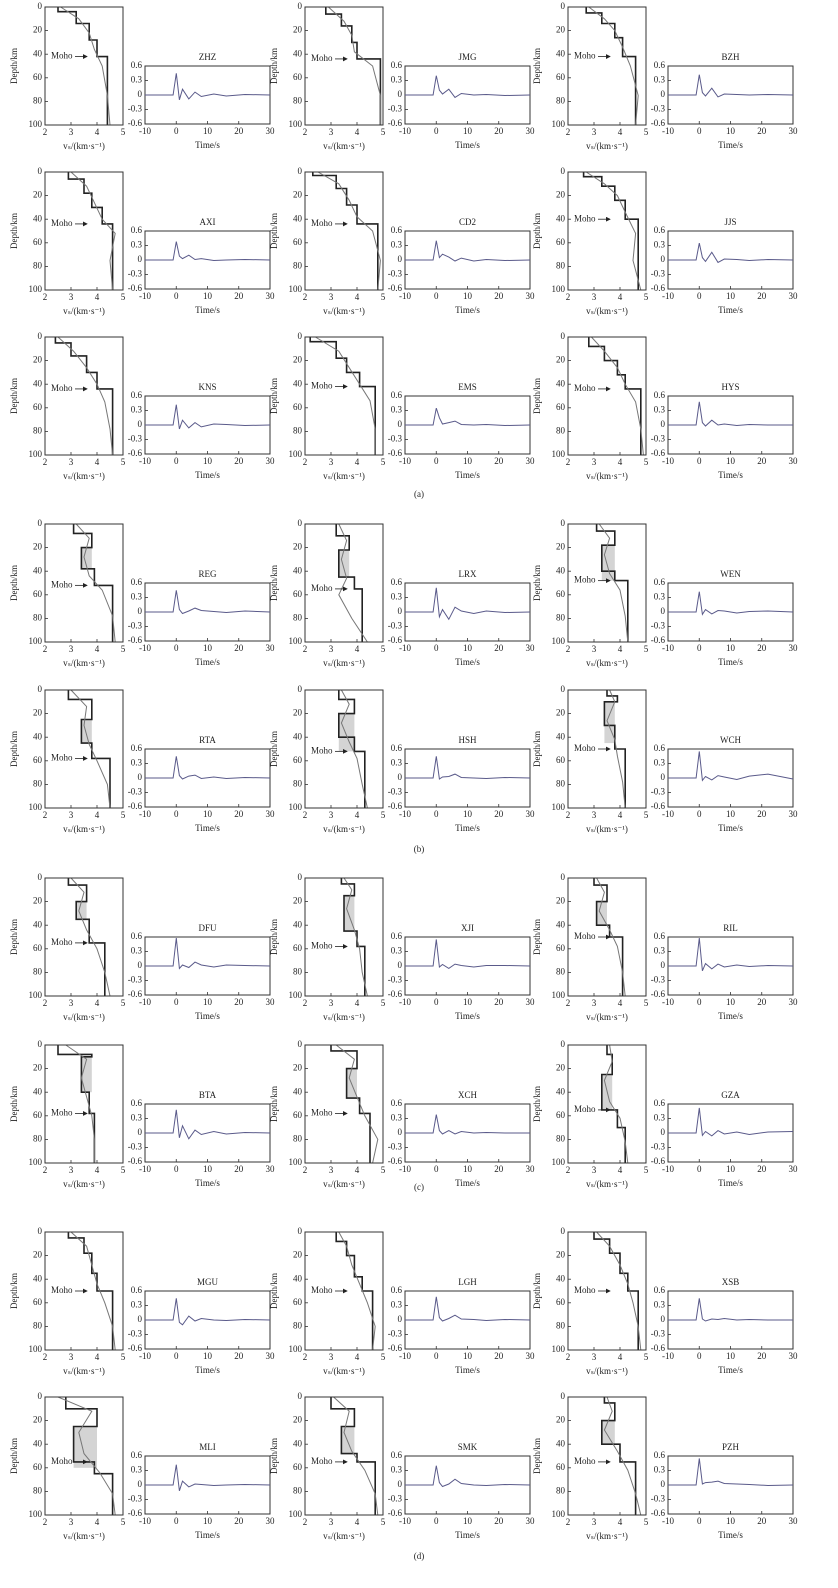 The image size is (838, 1588). Describe the element at coordinates (730, 222) in the screenshot. I see `station-name: JJS` at that location.